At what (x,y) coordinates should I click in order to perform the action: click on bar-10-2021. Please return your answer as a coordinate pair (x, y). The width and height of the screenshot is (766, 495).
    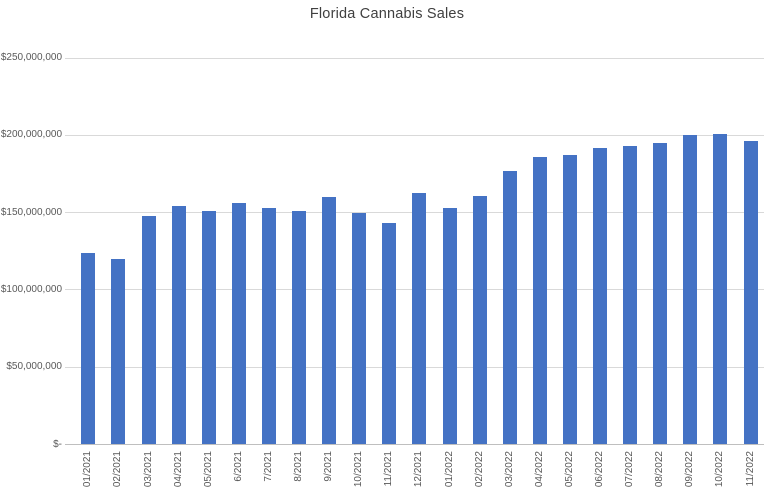
    Looking at the image, I should click on (359, 328).